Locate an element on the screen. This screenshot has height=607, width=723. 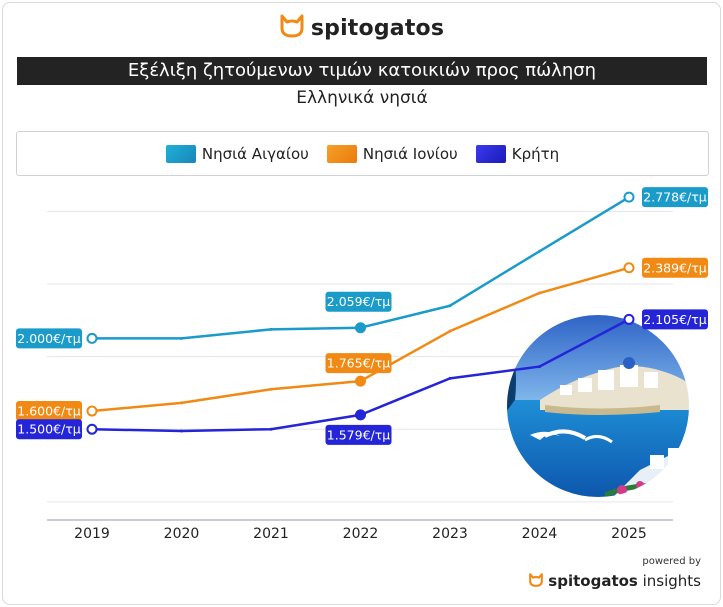
footer-brand-bold: spitogatos is located at coordinates (593, 581).